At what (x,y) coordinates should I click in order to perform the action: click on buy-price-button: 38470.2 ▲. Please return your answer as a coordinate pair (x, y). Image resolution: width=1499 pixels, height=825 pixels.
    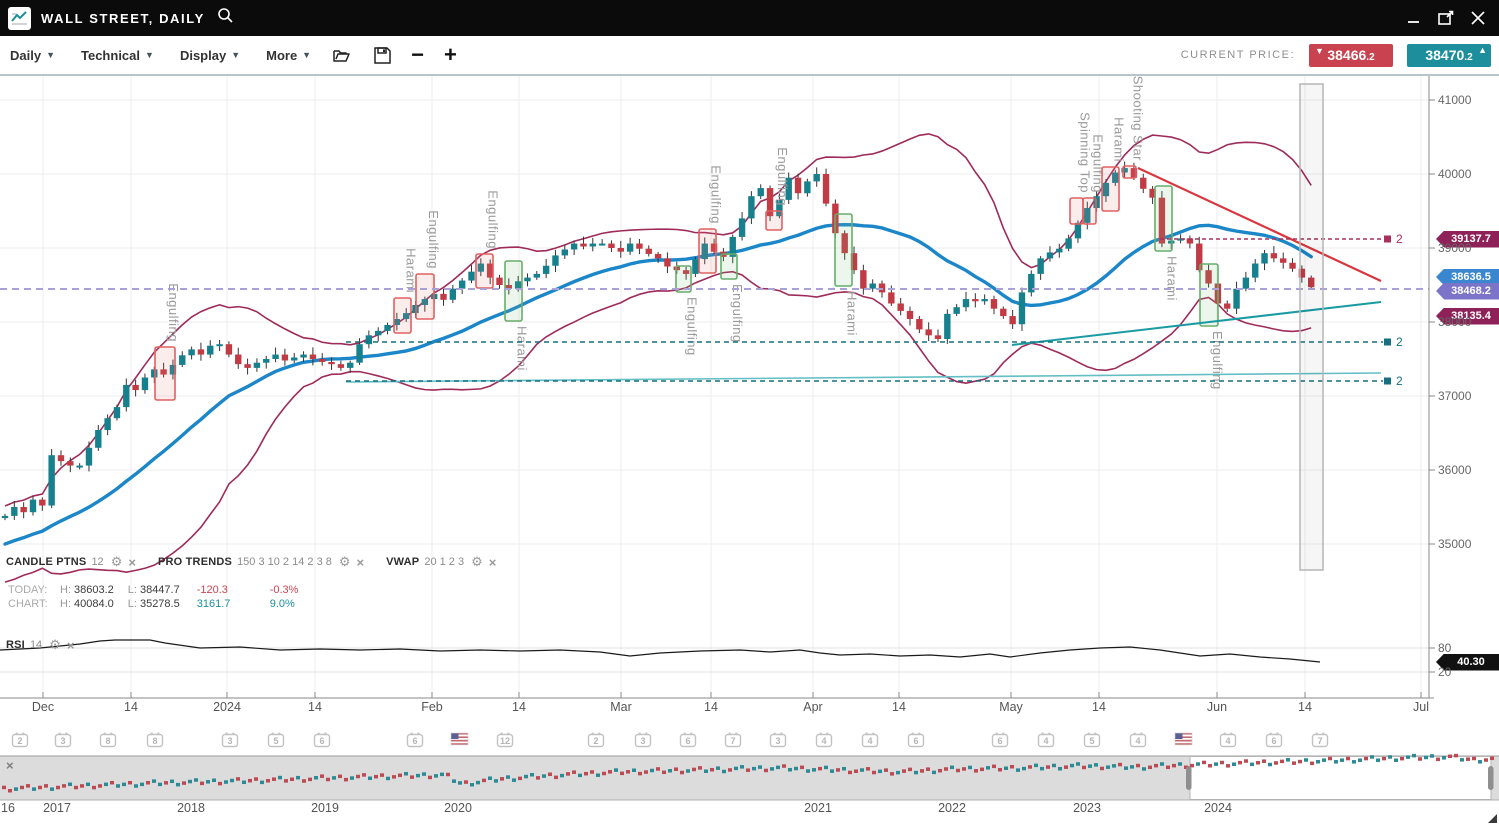
    Looking at the image, I should click on (1449, 55).